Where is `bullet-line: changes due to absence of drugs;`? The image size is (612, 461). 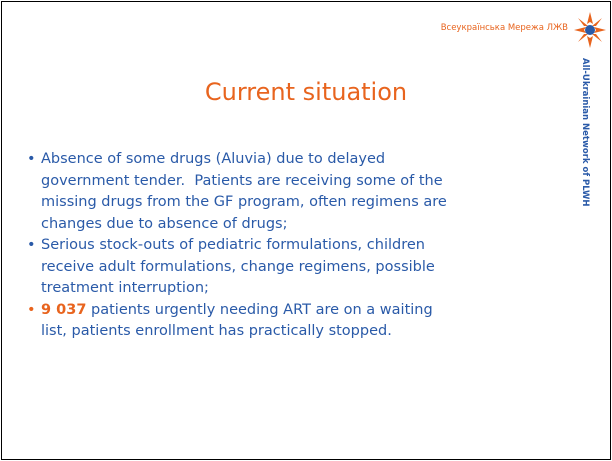 bullet-line: changes due to absence of drugs; is located at coordinates (164, 223).